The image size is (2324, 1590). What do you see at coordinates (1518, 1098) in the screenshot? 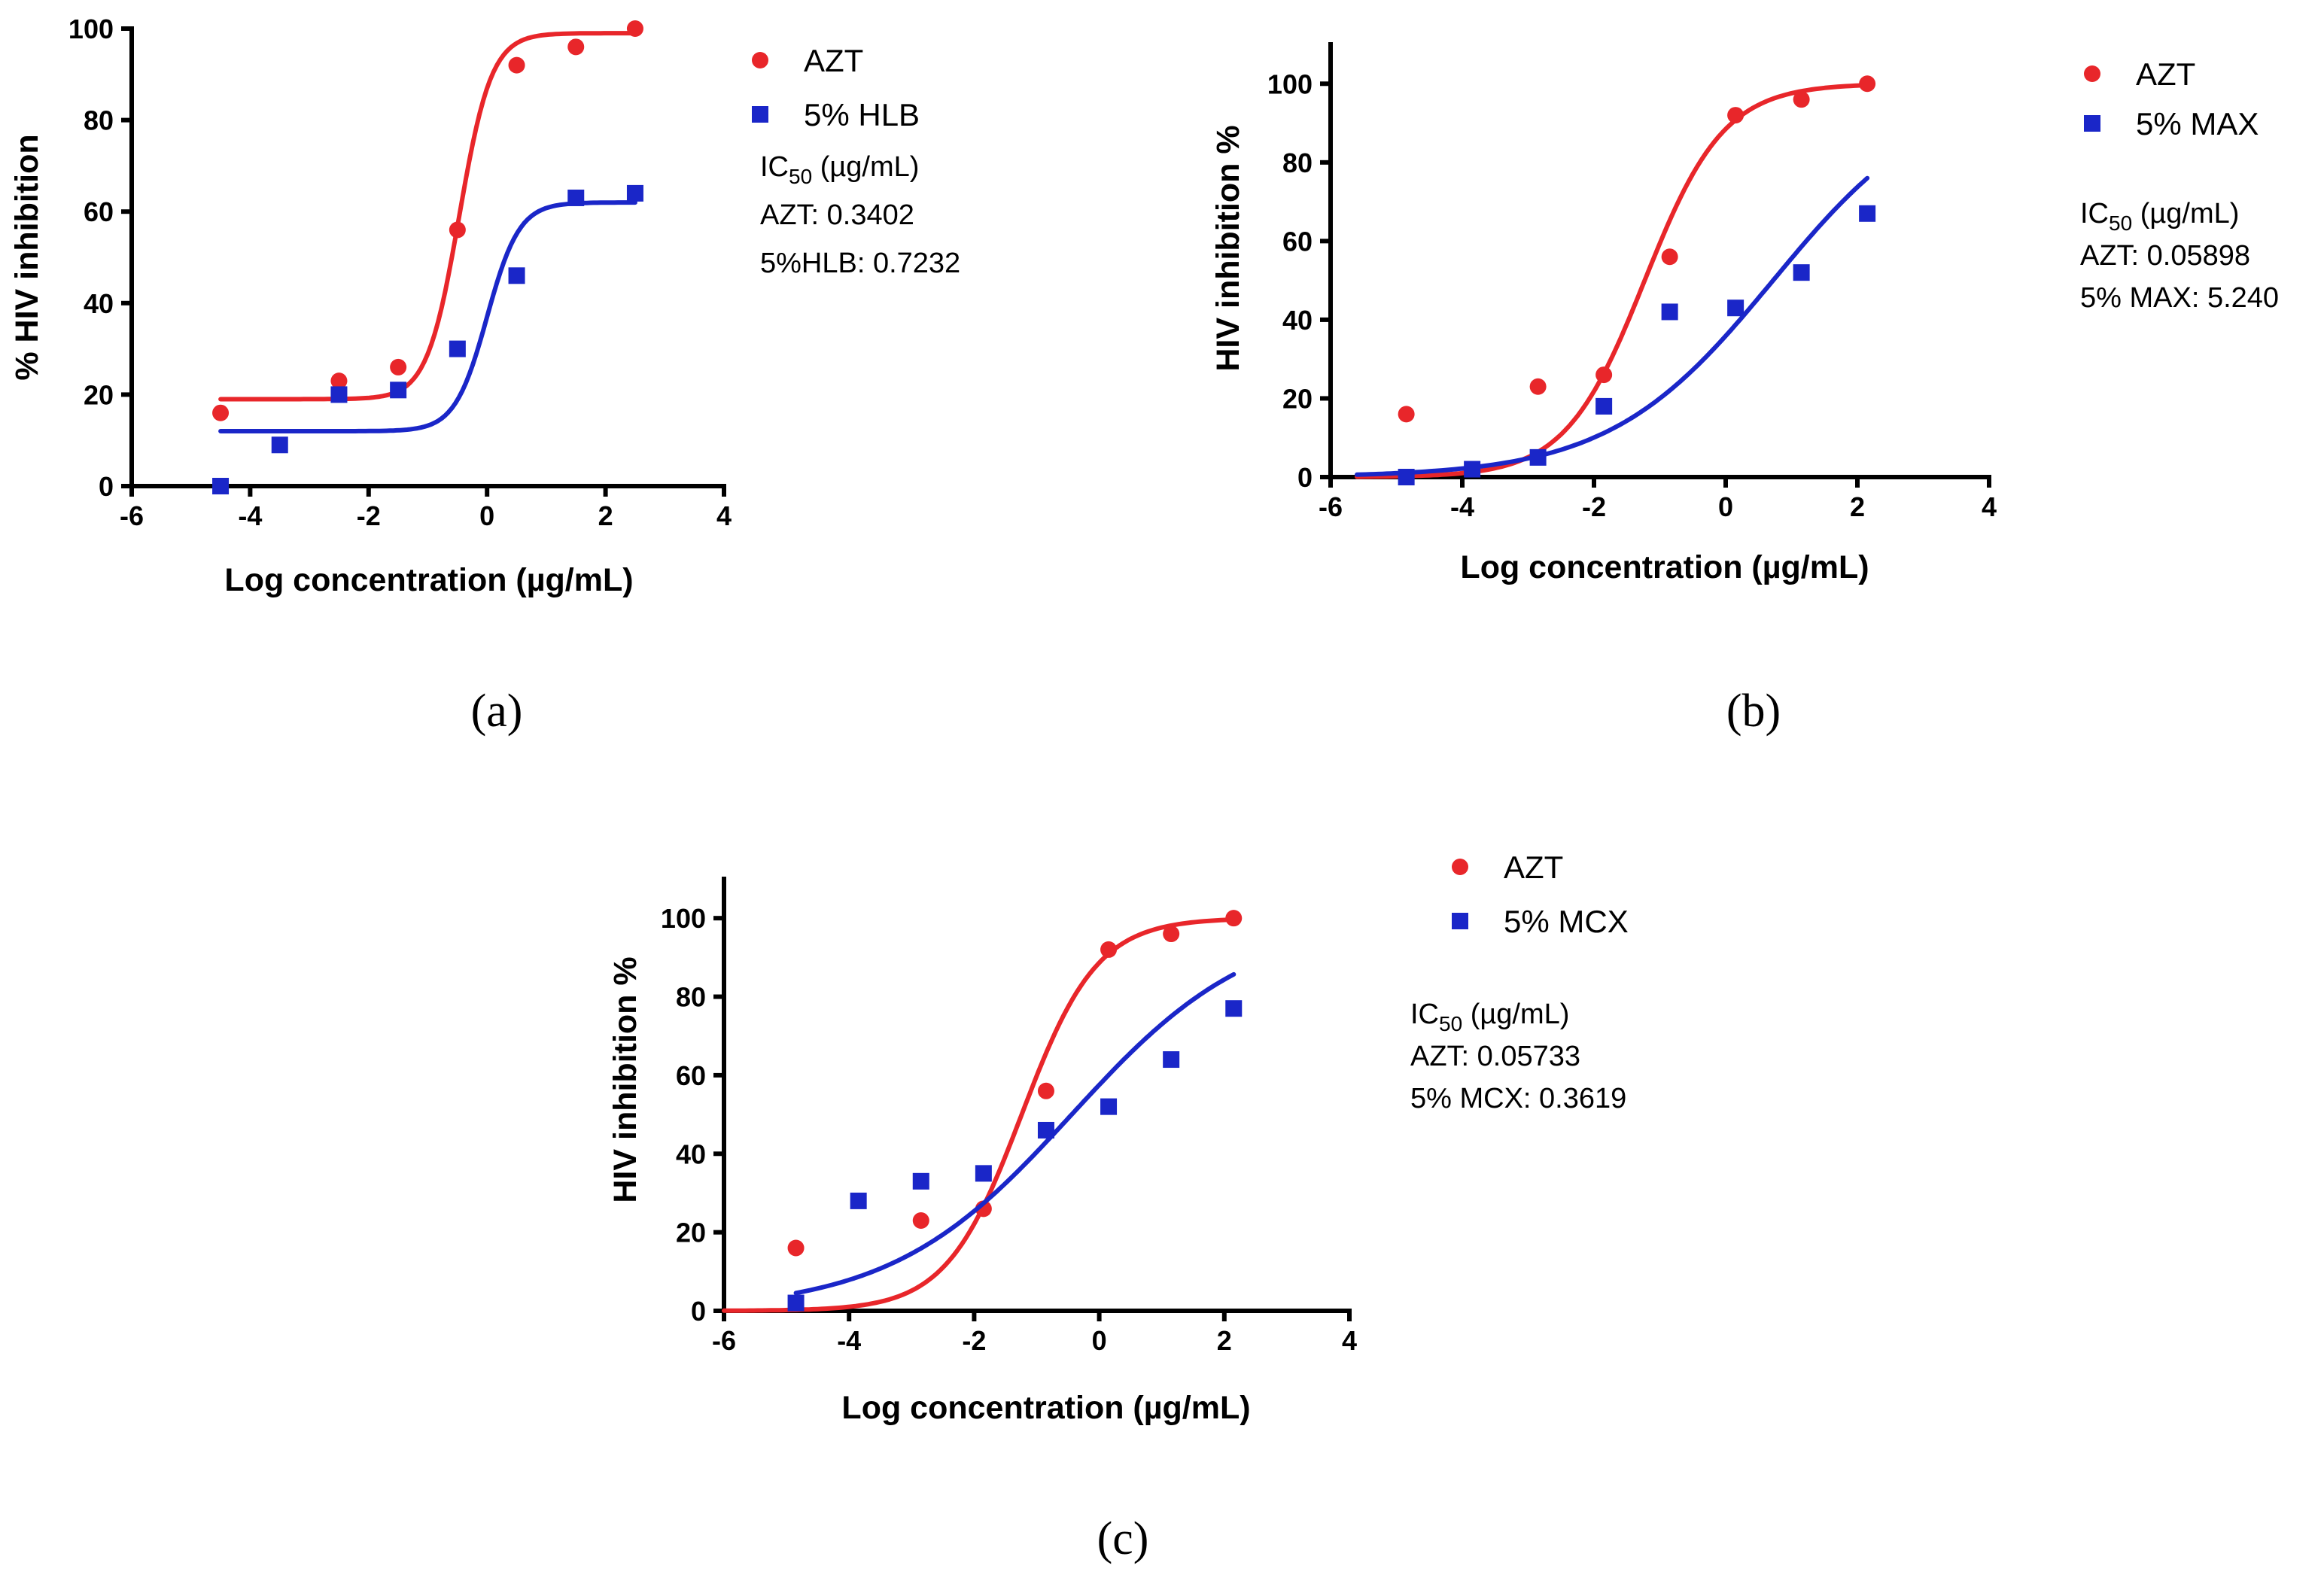
I see `ic50-value: 5% MCX: 0.3619` at bounding box center [1518, 1098].